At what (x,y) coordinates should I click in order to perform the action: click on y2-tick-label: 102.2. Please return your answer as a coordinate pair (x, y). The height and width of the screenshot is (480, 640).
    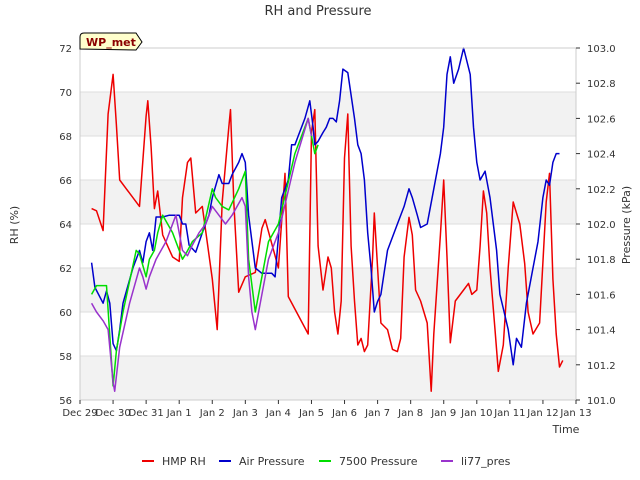
    Looking at the image, I should click on (601, 190).